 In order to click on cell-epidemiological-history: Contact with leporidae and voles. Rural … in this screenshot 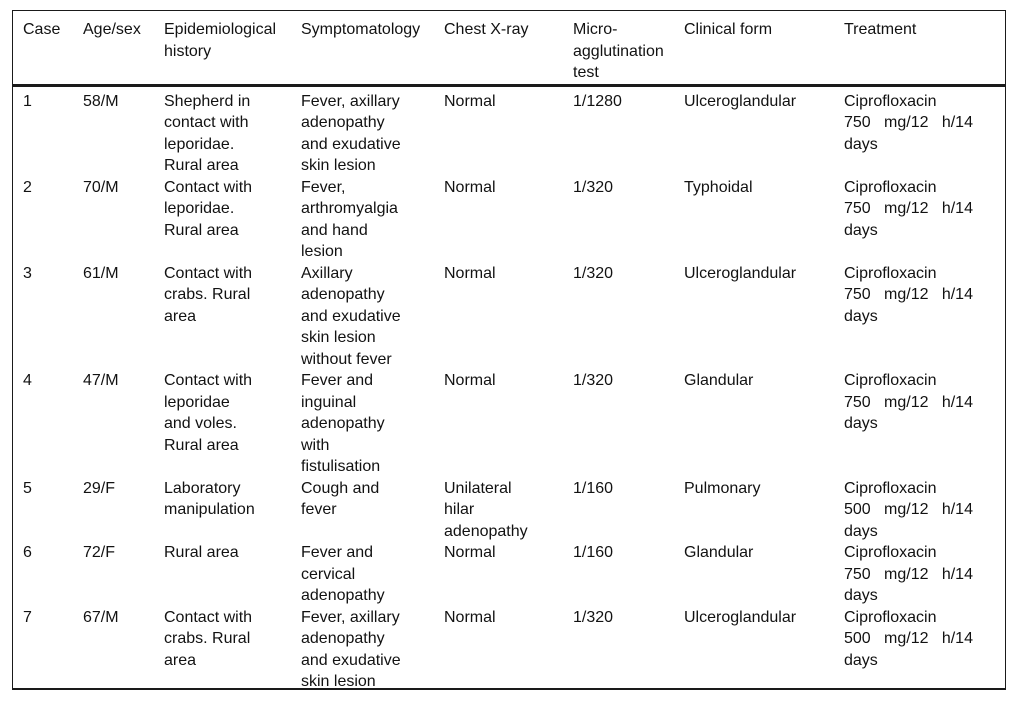, I will do `click(208, 413)`.